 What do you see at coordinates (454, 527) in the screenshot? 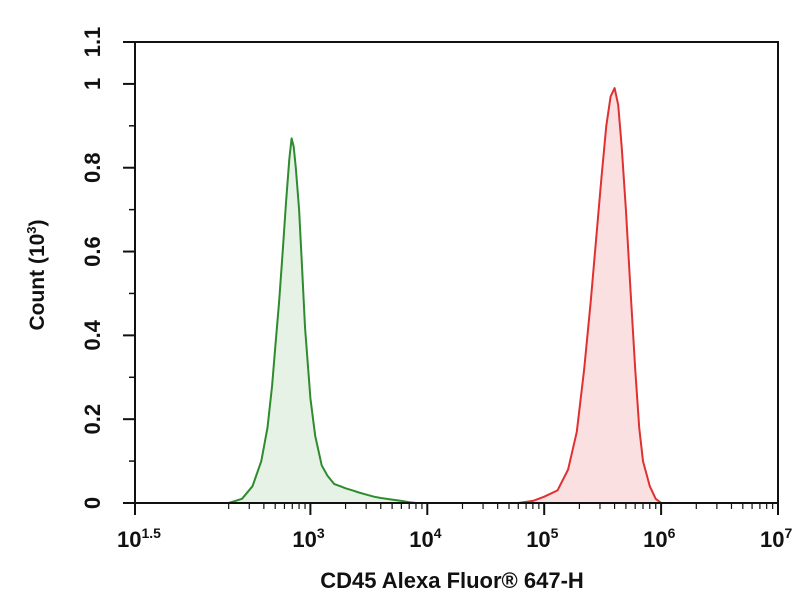
I see `x-axis: 101.5 10³ 10⁴ 10⁵ 10⁶ 10⁷` at bounding box center [454, 527].